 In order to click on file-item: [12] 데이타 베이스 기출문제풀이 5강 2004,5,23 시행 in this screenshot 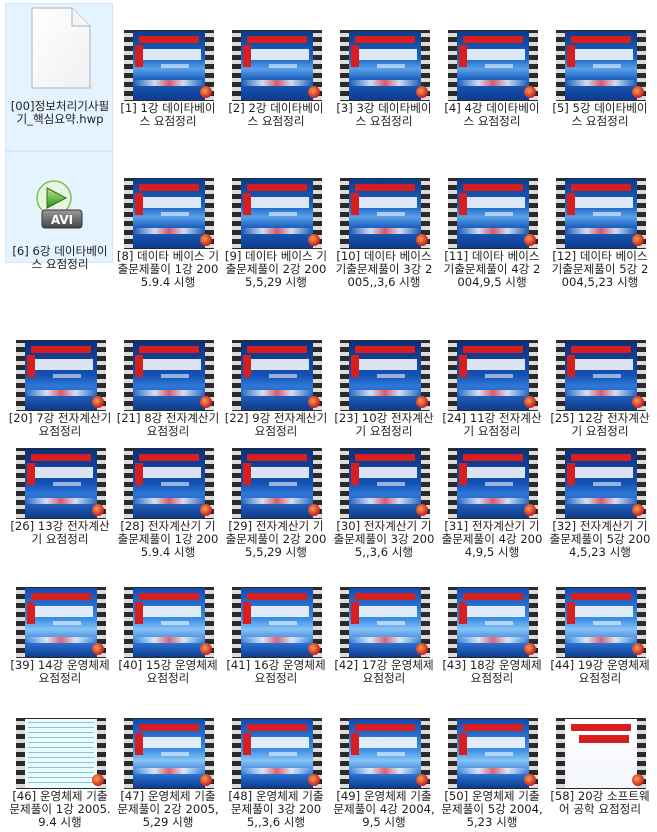, I will do `click(599, 220)`.